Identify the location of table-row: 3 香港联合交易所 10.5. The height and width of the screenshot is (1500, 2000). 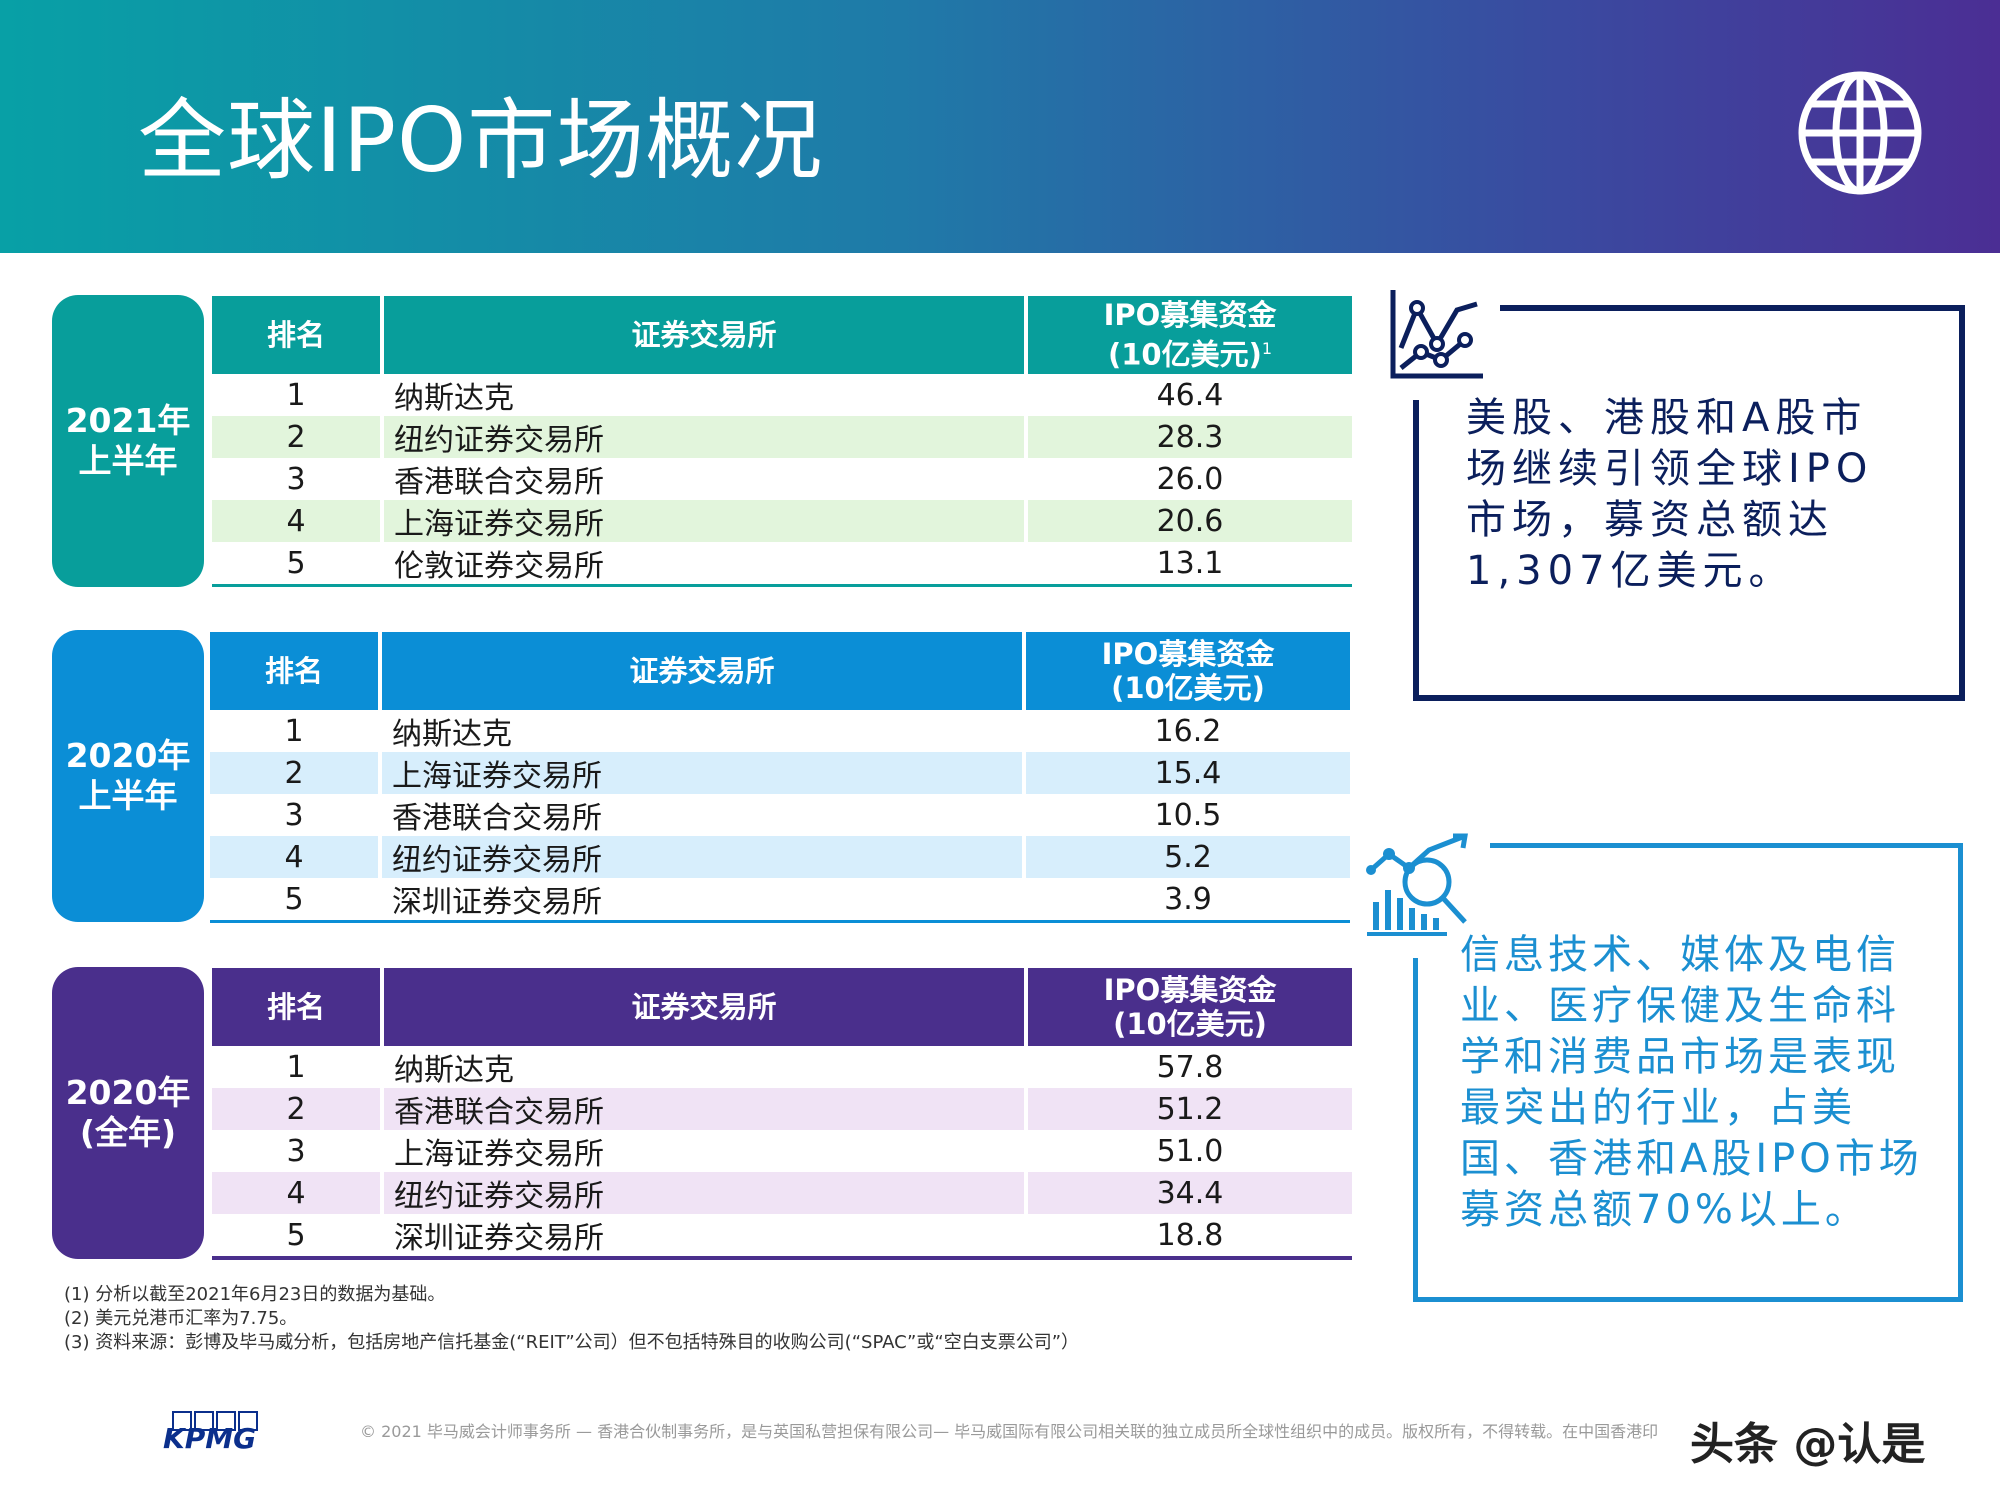
(780, 815).